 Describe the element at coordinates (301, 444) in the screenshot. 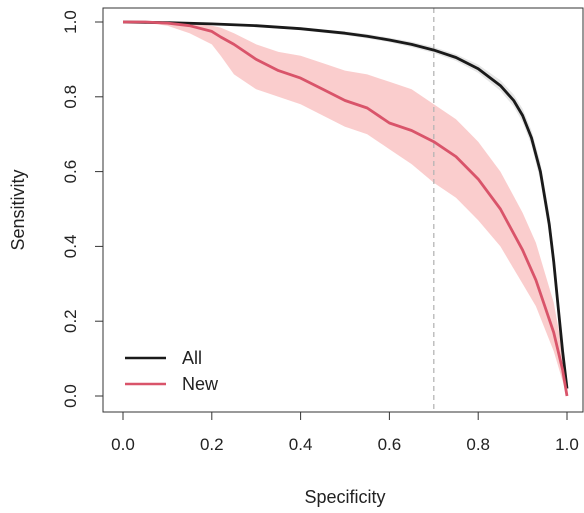

I see `x-tick-label: 0.4` at that location.